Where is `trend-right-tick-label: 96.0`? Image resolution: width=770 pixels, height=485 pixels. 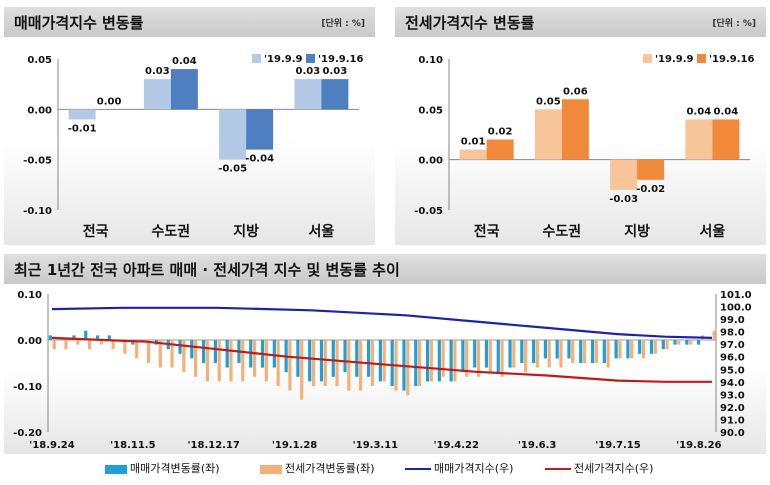
trend-right-tick-label: 96.0 is located at coordinates (732, 358).